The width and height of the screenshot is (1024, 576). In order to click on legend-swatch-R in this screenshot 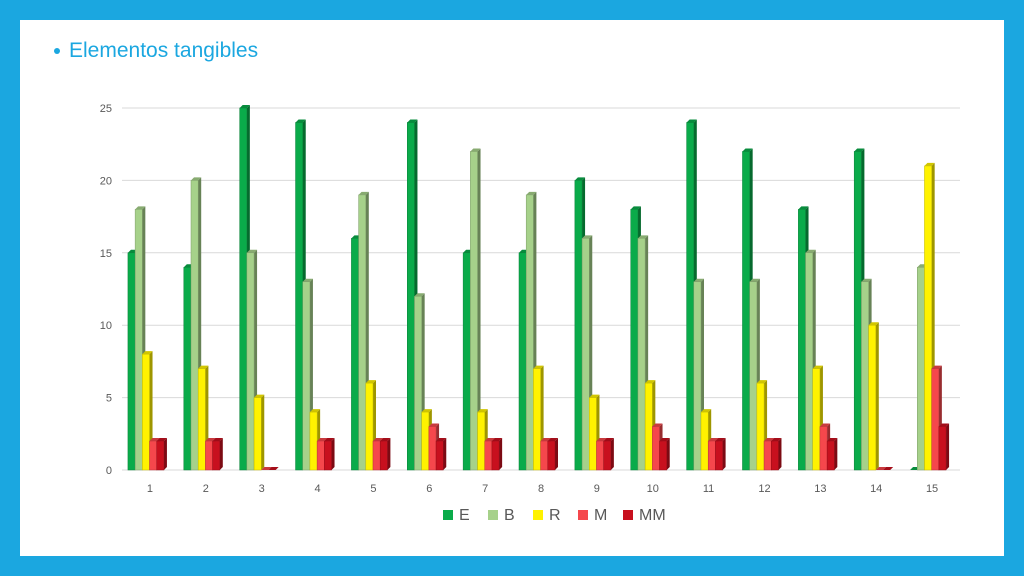, I will do `click(538, 515)`.